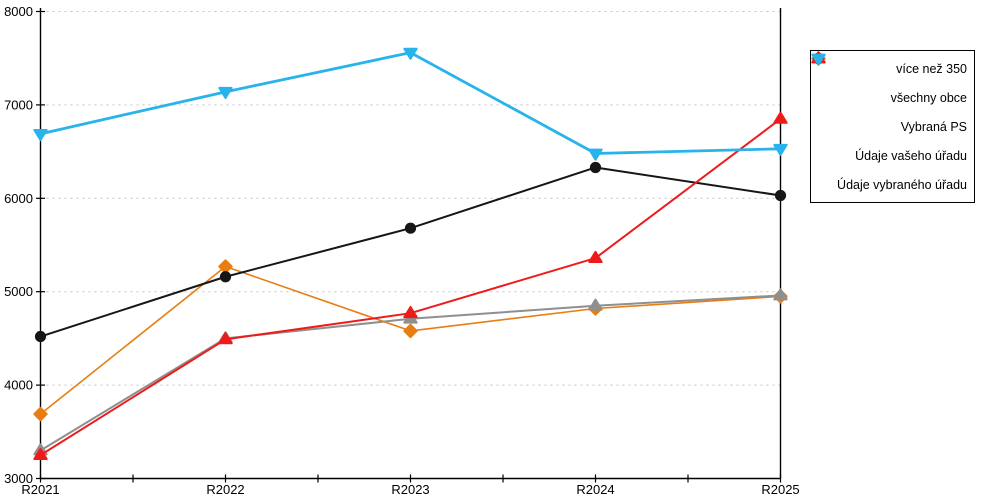 The height and width of the screenshot is (500, 1000). I want to click on y-tick-label: 8000, so click(18, 11).